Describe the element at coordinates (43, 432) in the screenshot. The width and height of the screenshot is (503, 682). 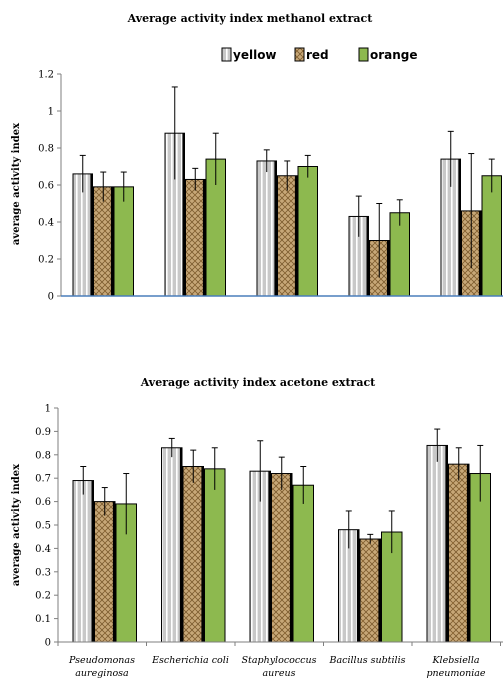
I see `y-tick-label: 0.9` at that location.